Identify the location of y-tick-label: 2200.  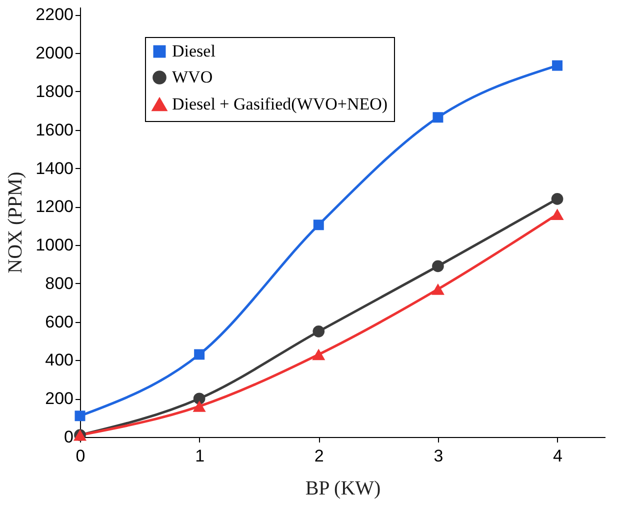
(55, 14).